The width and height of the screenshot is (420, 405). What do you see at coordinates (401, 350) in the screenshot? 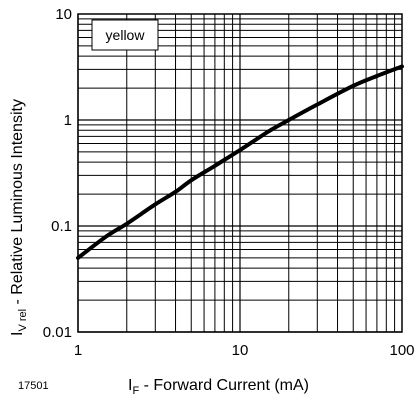
I see `x-tick-label: 100` at bounding box center [401, 350].